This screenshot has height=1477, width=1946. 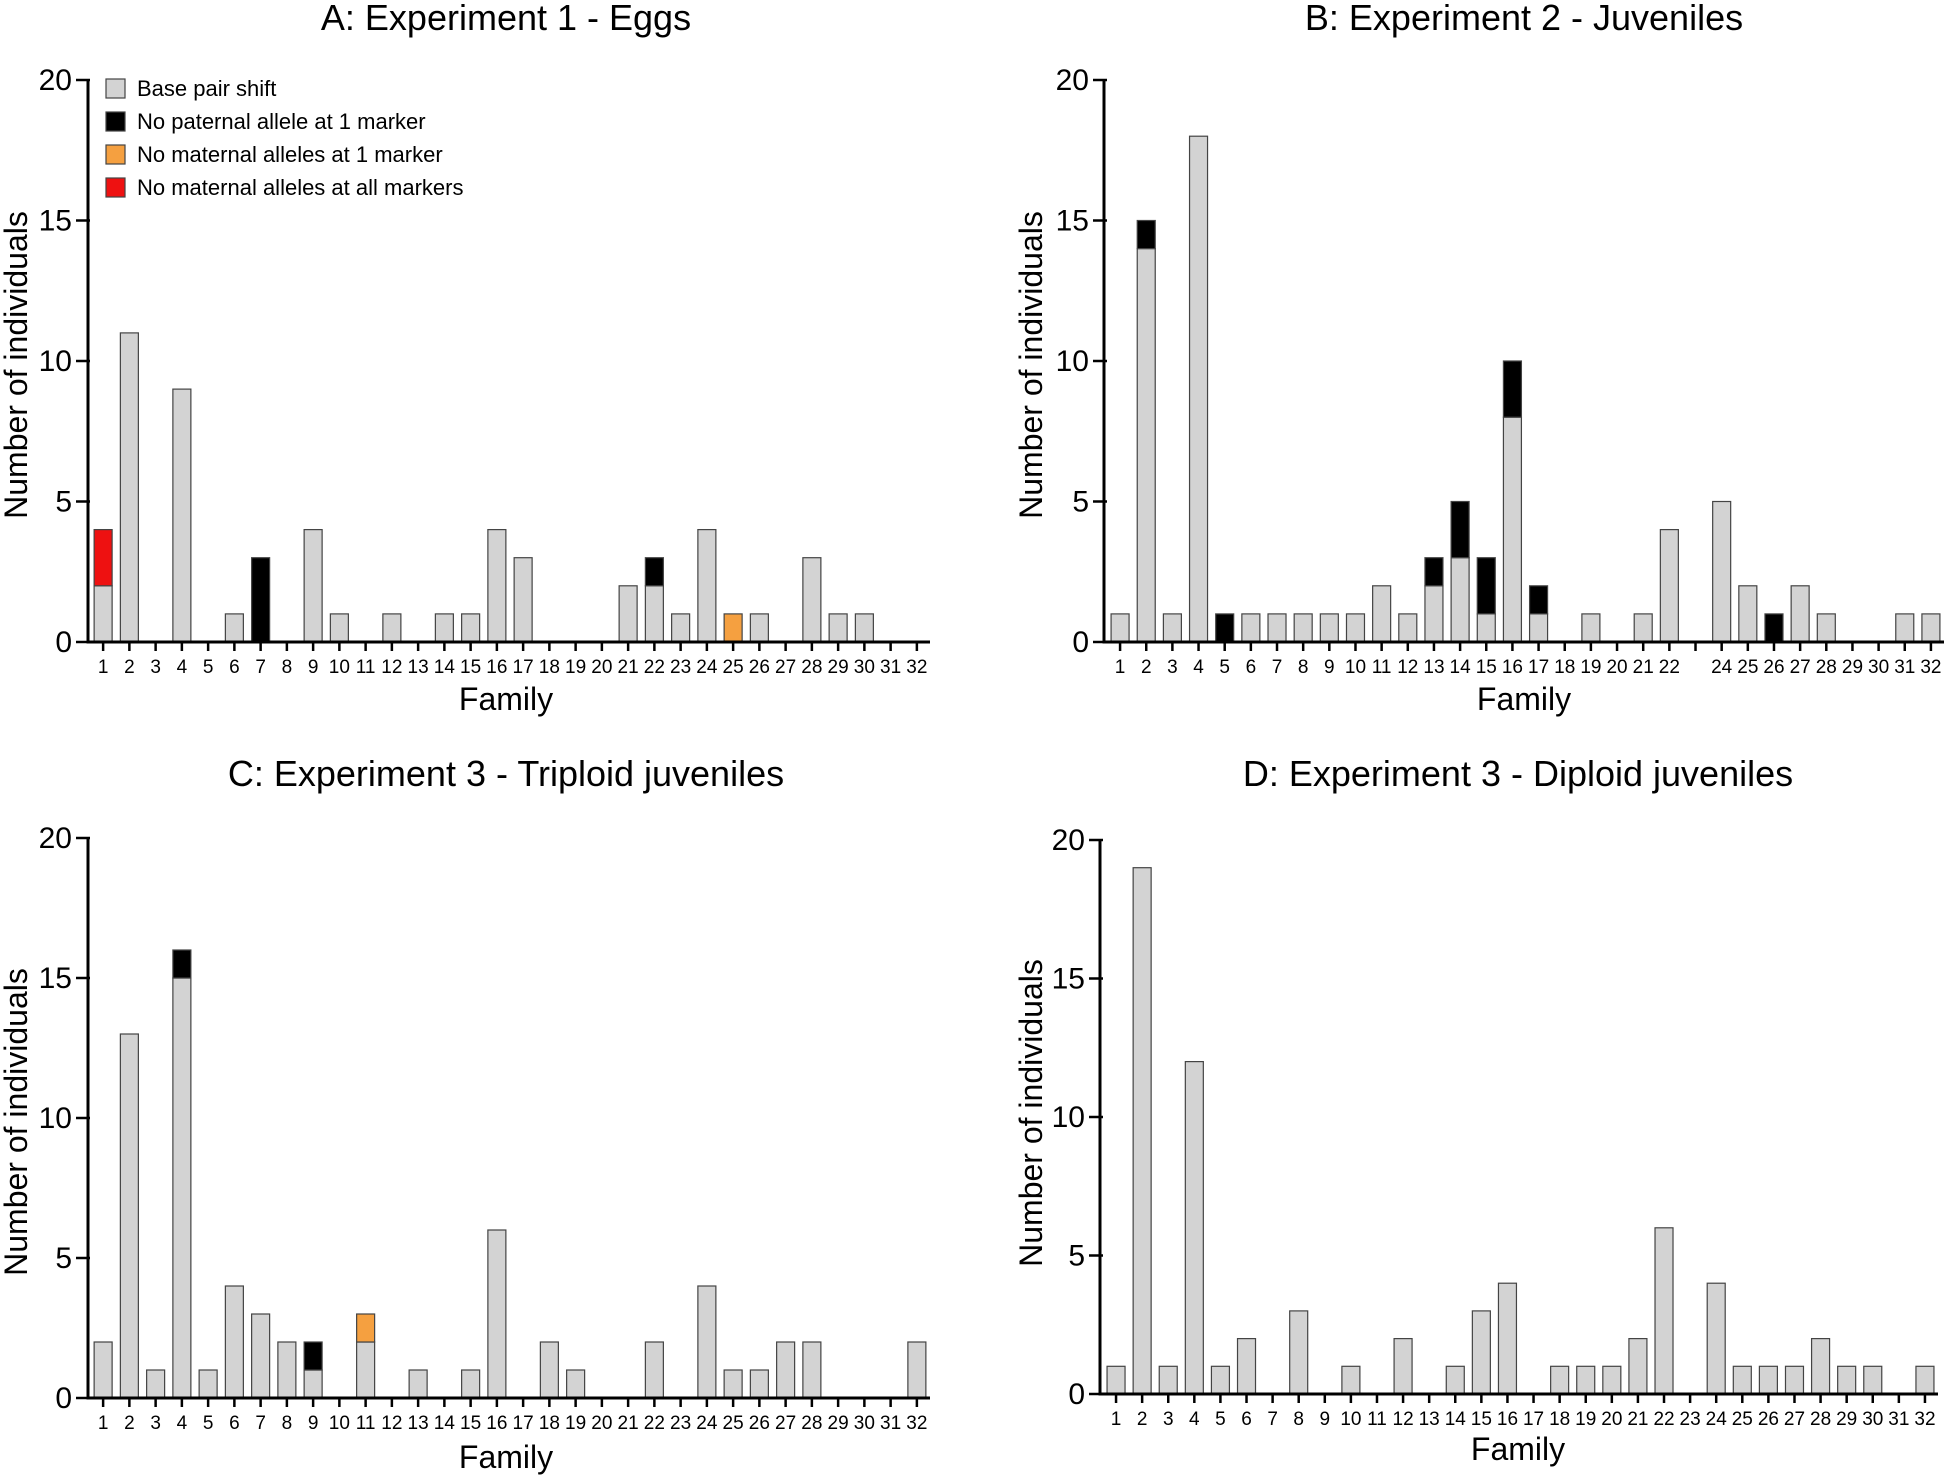 I want to click on panel-c-xtick-label-12: 12, so click(x=391, y=1423).